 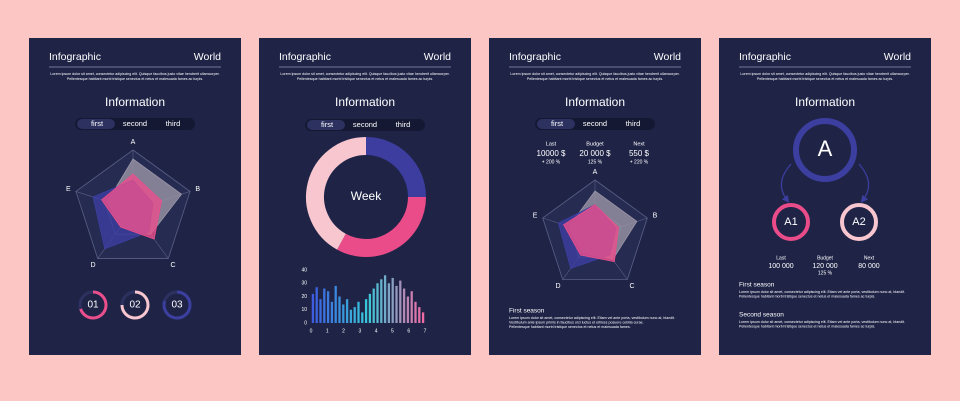 I want to click on x-tick-label: 3, so click(x=359, y=331).